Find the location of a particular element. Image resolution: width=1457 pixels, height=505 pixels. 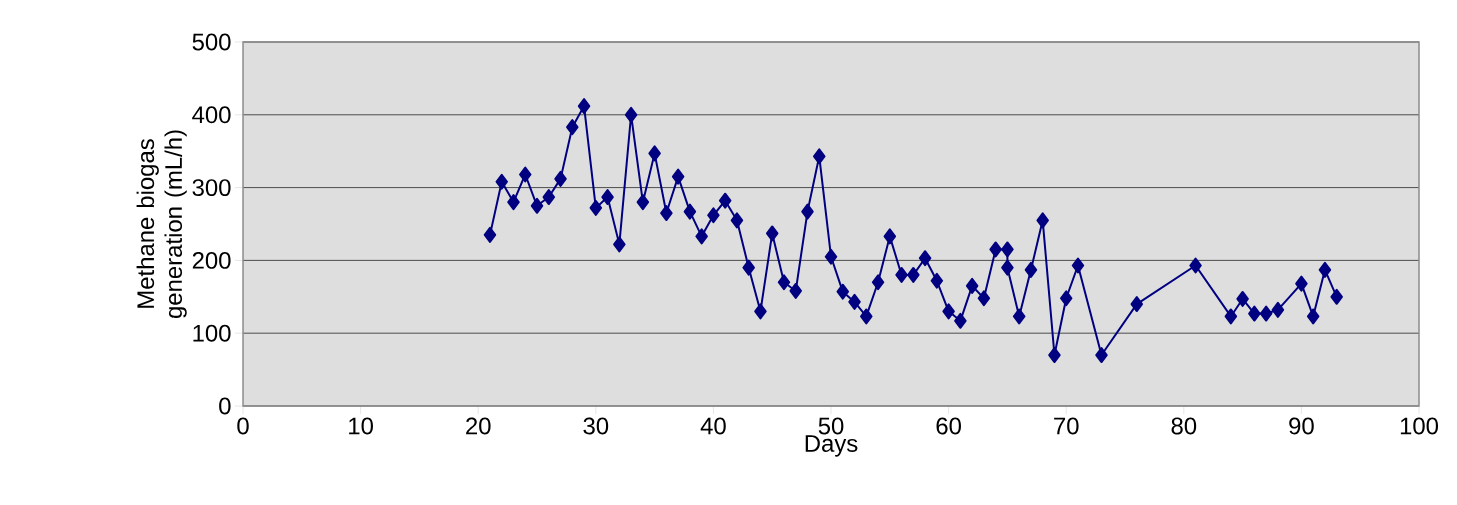

y-axis-title: Methane biogas generation (mL/h) is located at coordinates (161, 224).